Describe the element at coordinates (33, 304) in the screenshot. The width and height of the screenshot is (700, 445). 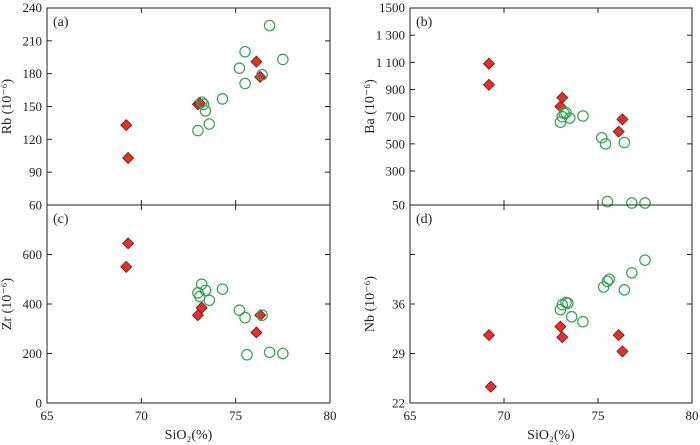
I see `y-tick-label: 400` at that location.